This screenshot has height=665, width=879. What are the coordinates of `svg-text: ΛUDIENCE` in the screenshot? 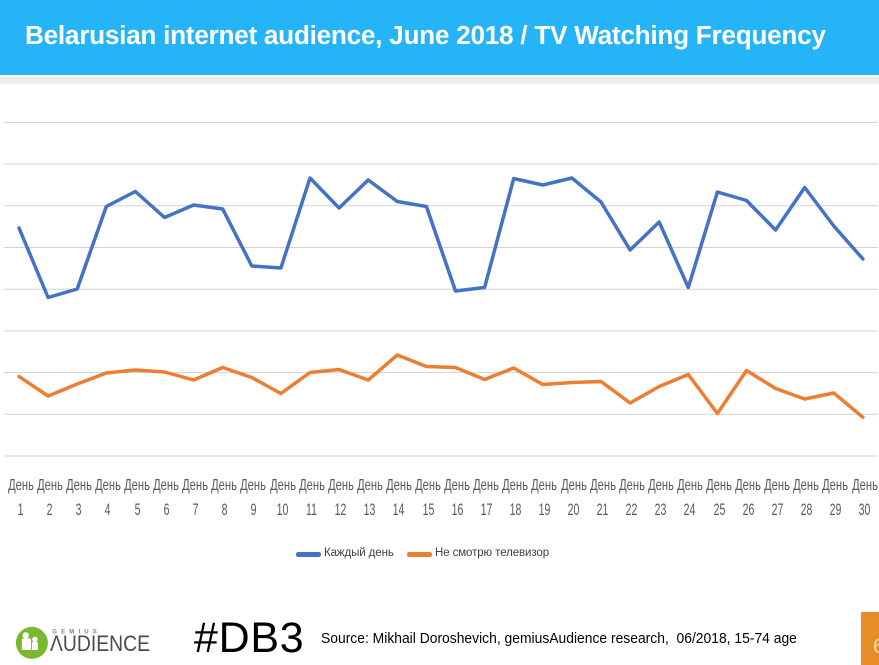 It's located at (100, 643).